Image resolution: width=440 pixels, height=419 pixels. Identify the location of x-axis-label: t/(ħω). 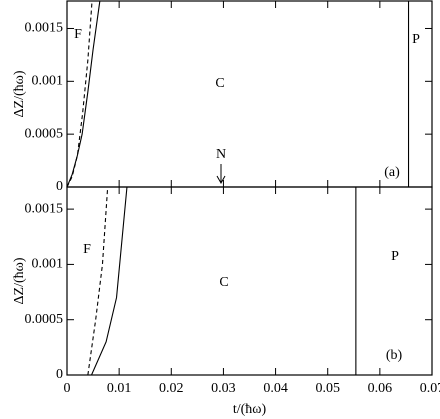
(250, 409).